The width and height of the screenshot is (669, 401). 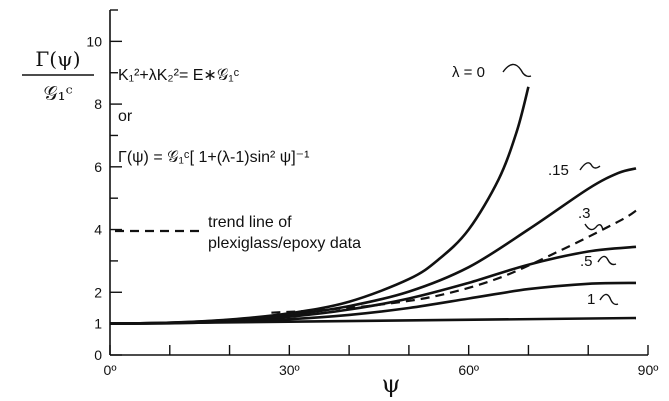 What do you see at coordinates (586, 261) in the screenshot?
I see `series-label: .5` at bounding box center [586, 261].